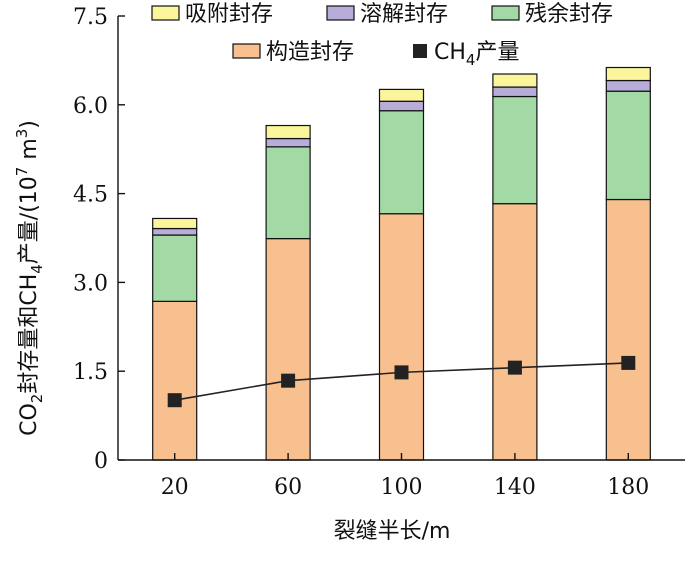  What do you see at coordinates (310, 52) in the screenshot?
I see `legend-label-row2: 构造封存` at bounding box center [310, 52].